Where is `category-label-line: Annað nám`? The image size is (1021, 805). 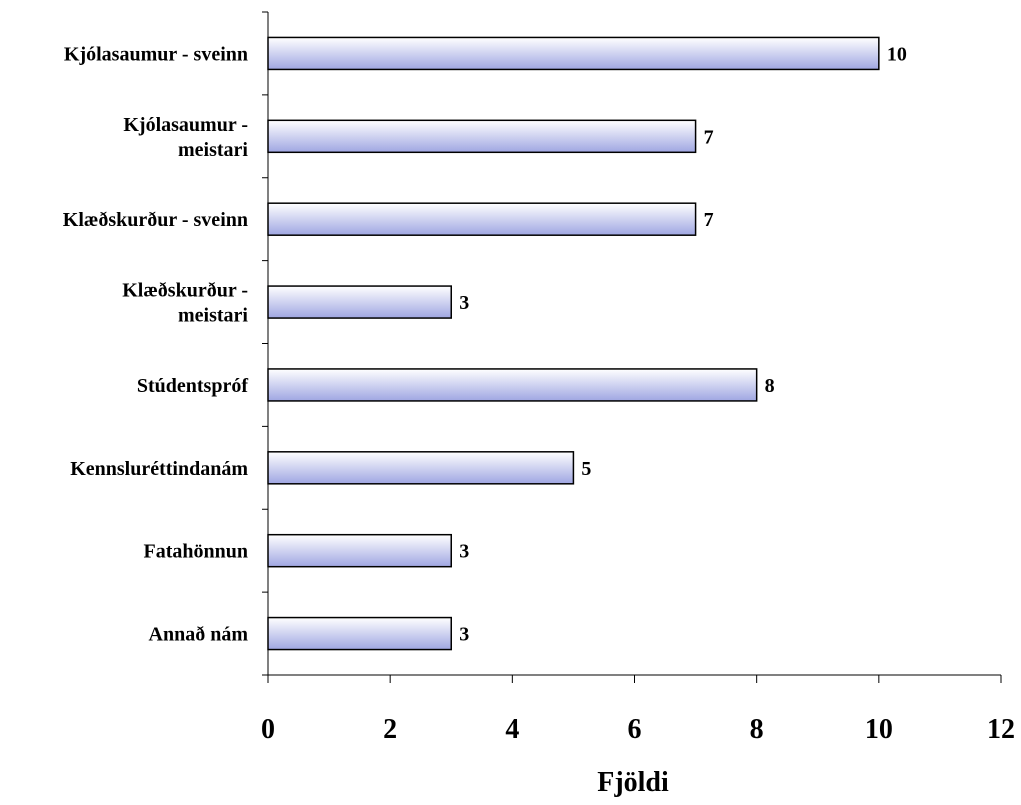 category-label-line: Annað nám is located at coordinates (199, 635).